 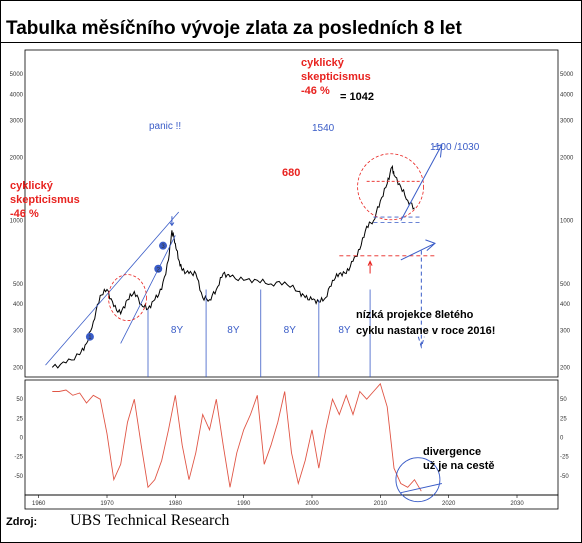 I want to click on osc-y-tick-left: 0, so click(x=22, y=439).